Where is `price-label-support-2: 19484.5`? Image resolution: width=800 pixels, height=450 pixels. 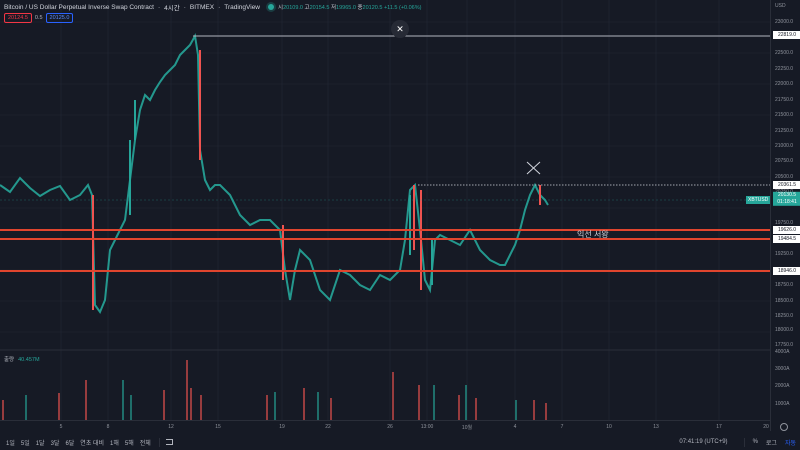
price-label-support-2: 19484.5 is located at coordinates (786, 239).